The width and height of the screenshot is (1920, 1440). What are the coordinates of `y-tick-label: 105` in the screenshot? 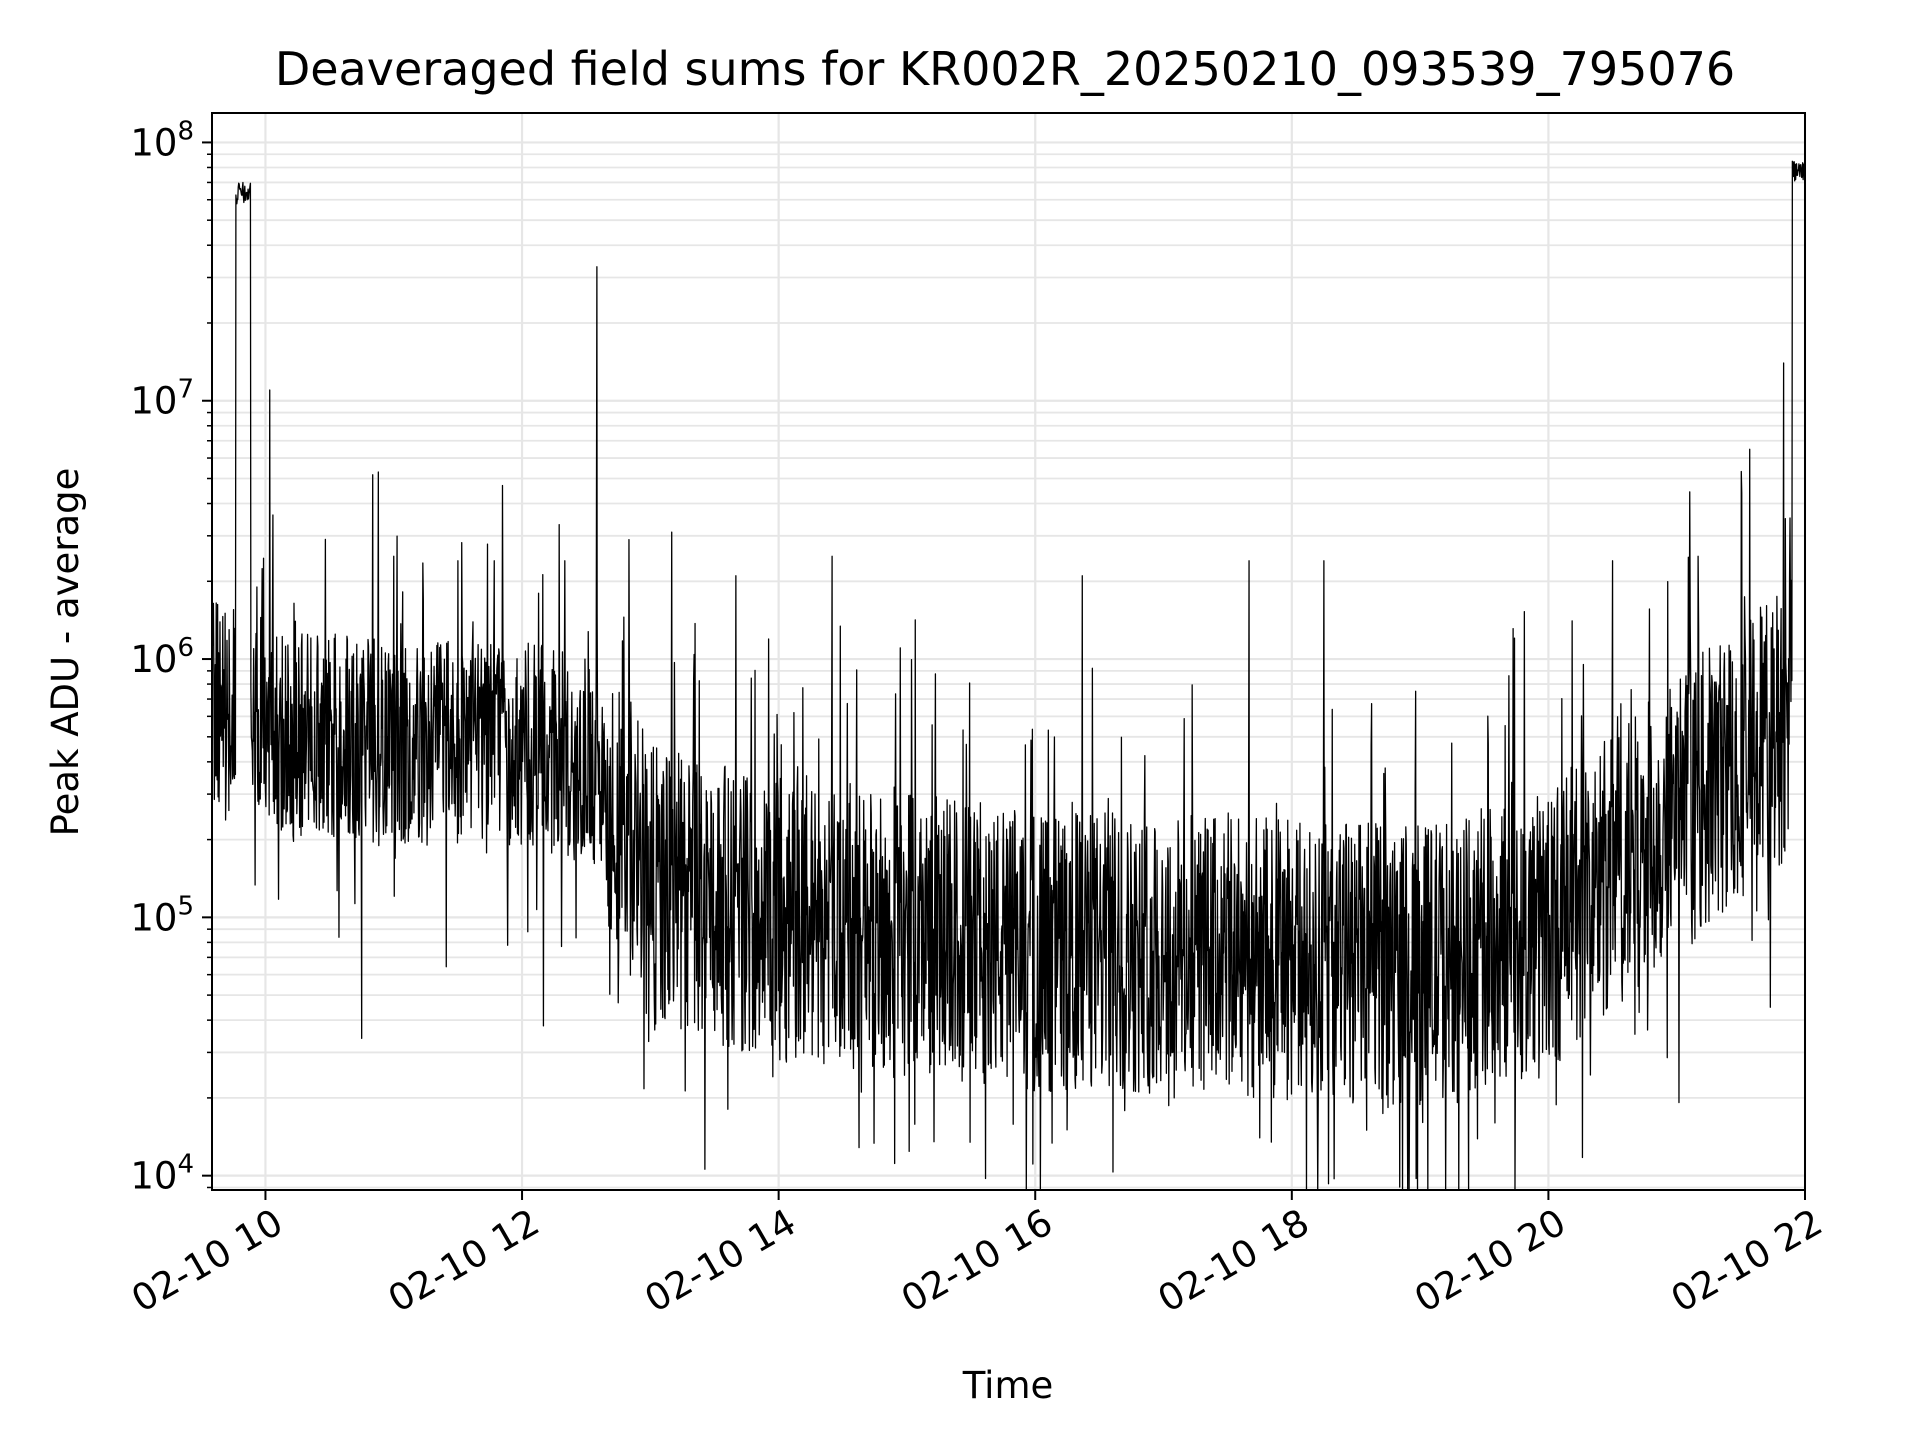 It's located at (162, 915).